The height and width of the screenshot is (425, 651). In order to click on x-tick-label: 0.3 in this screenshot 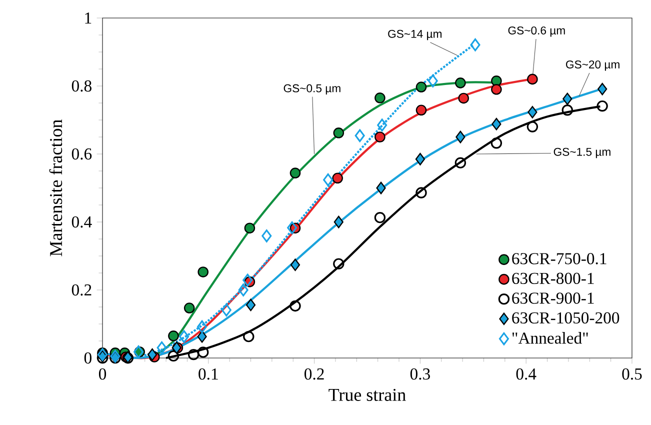, I will do `click(420, 374)`.